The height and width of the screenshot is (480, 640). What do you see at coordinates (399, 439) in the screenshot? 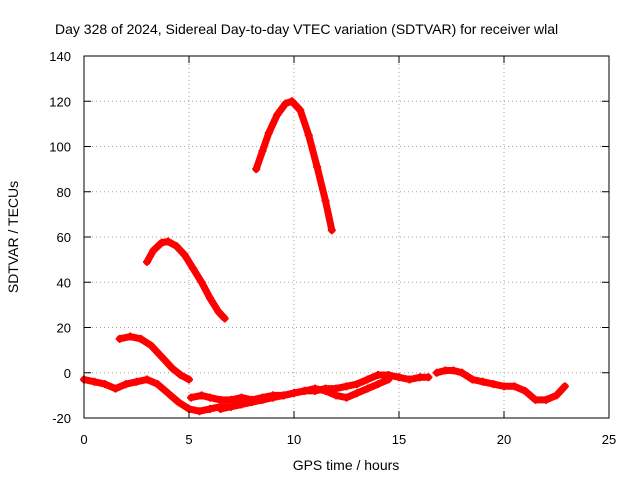
I see `x-tick-label: 15` at bounding box center [399, 439].